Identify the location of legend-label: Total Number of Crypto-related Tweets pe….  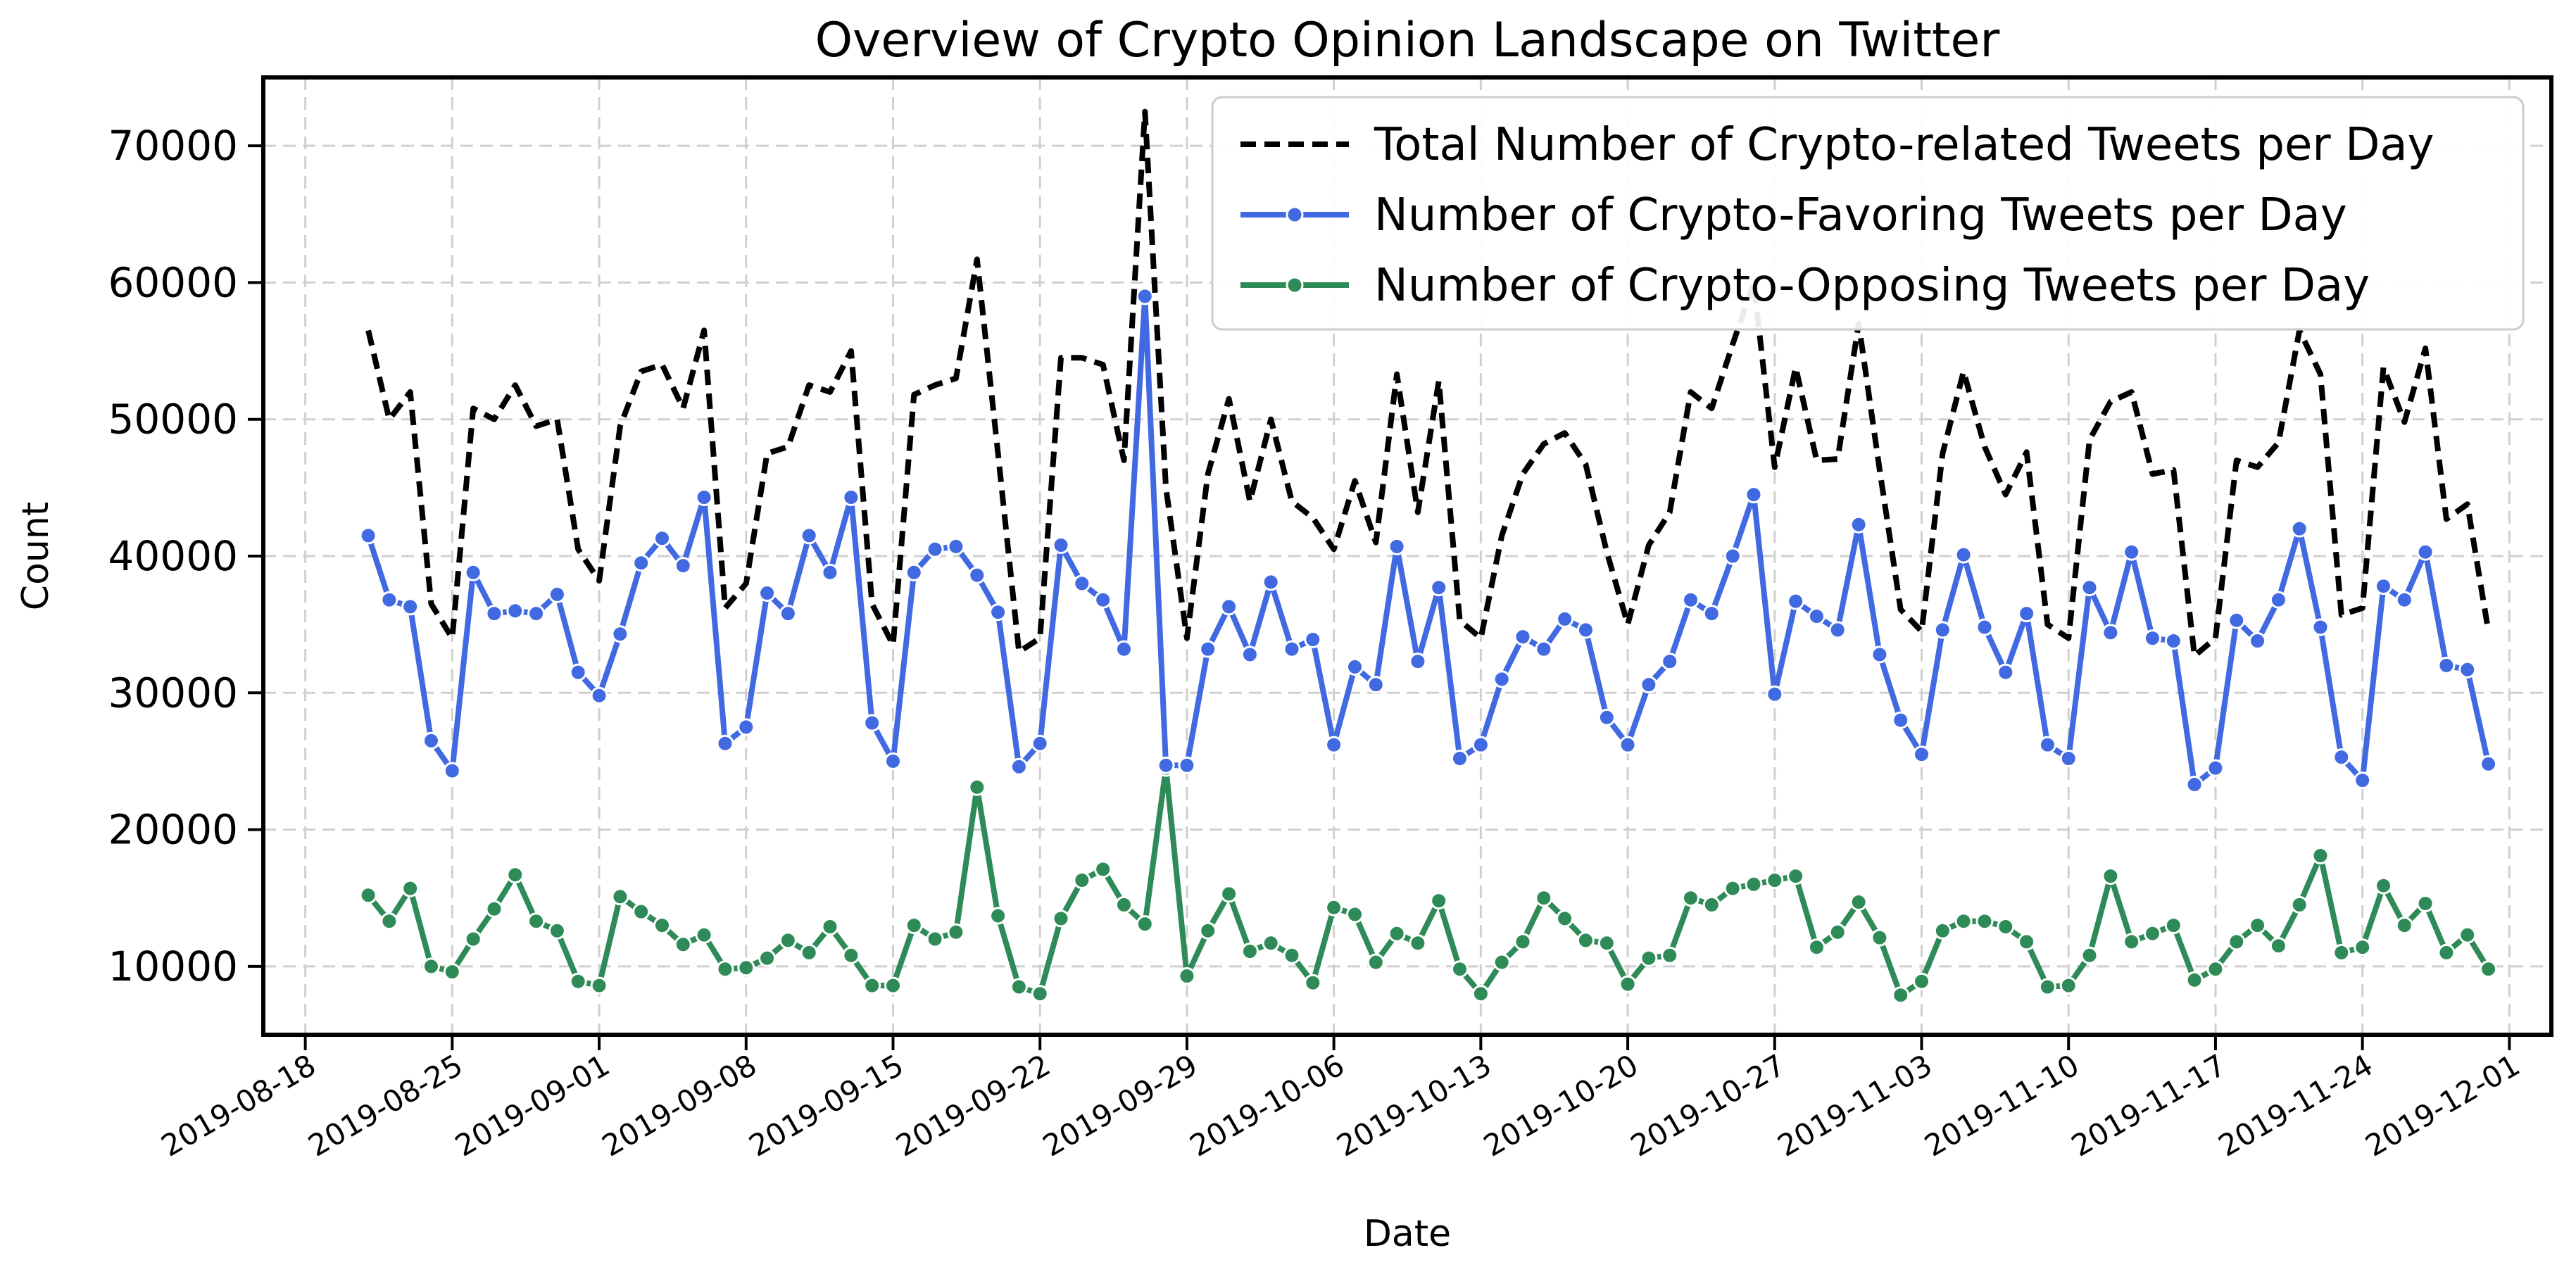
(1904, 145).